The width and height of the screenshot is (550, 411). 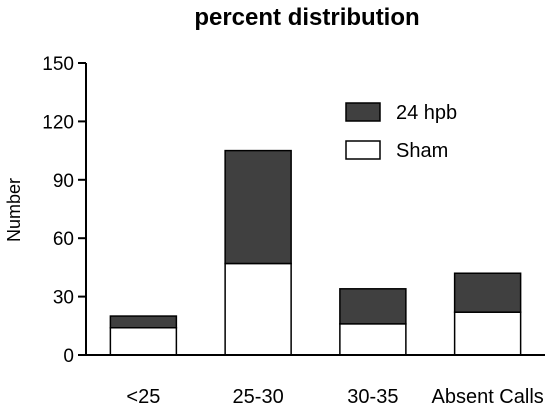 What do you see at coordinates (63, 239) in the screenshot?
I see `y-tick-label: 60` at bounding box center [63, 239].